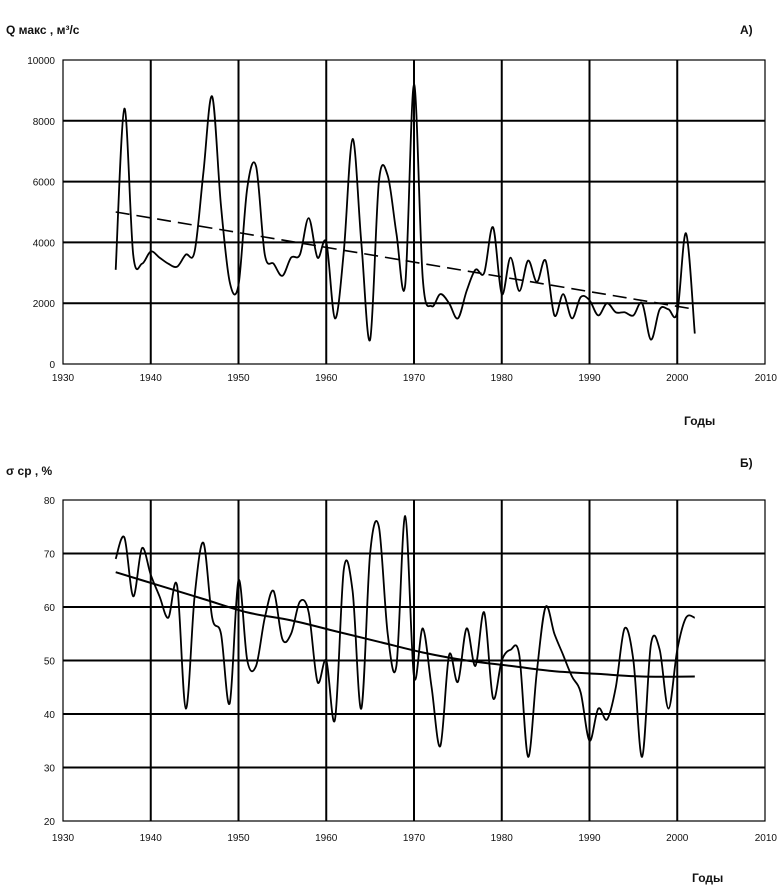 The image size is (780, 886). What do you see at coordinates (746, 463) in the screenshot?
I see `panel-label: Б)` at bounding box center [746, 463].